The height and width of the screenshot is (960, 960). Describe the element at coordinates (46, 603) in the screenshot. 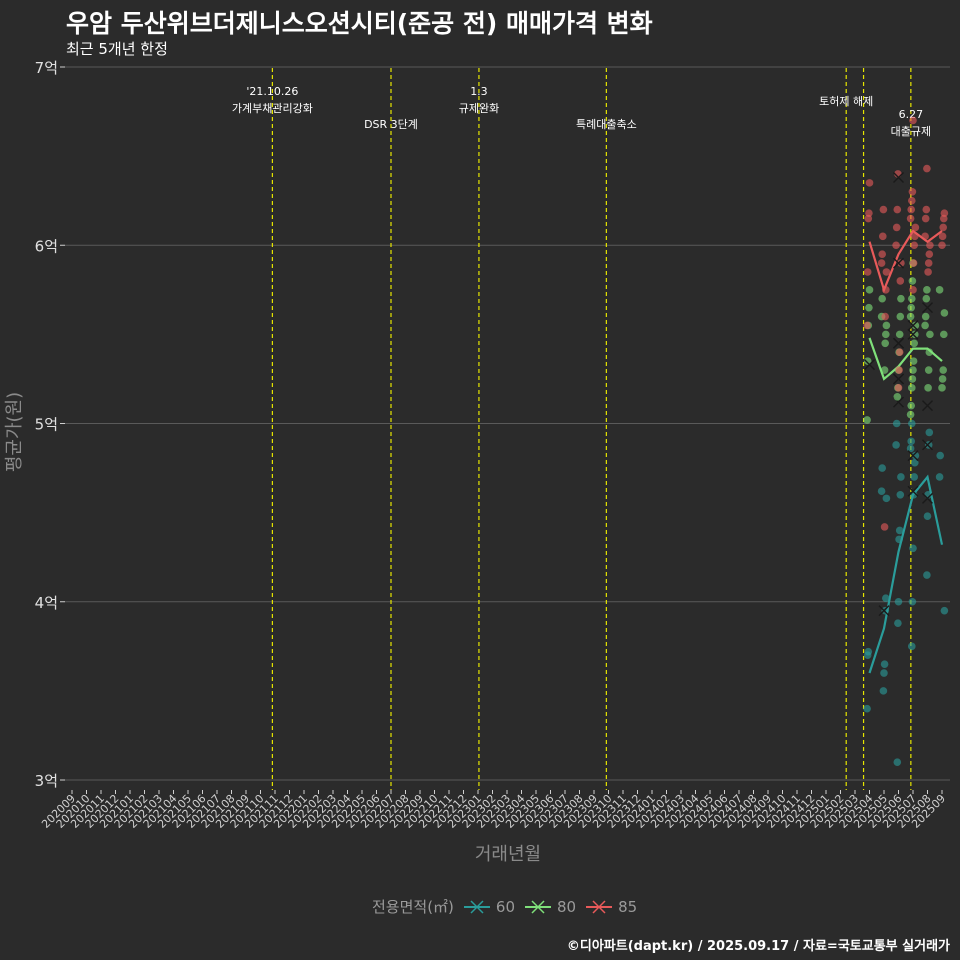

I see `y-tick-label: 4억` at that location.